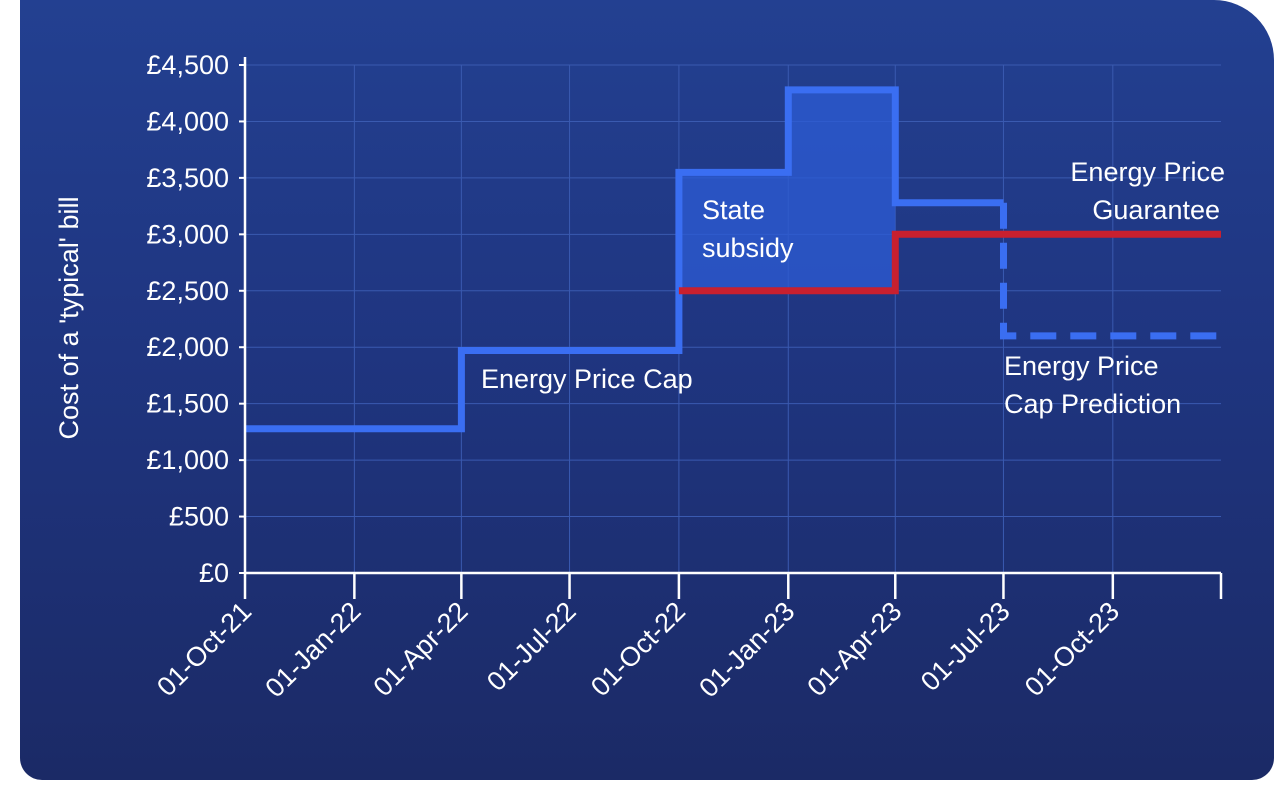 This screenshot has height=800, width=1274. Describe the element at coordinates (214, 573) in the screenshot. I see `y-tick-label: £0` at that location.